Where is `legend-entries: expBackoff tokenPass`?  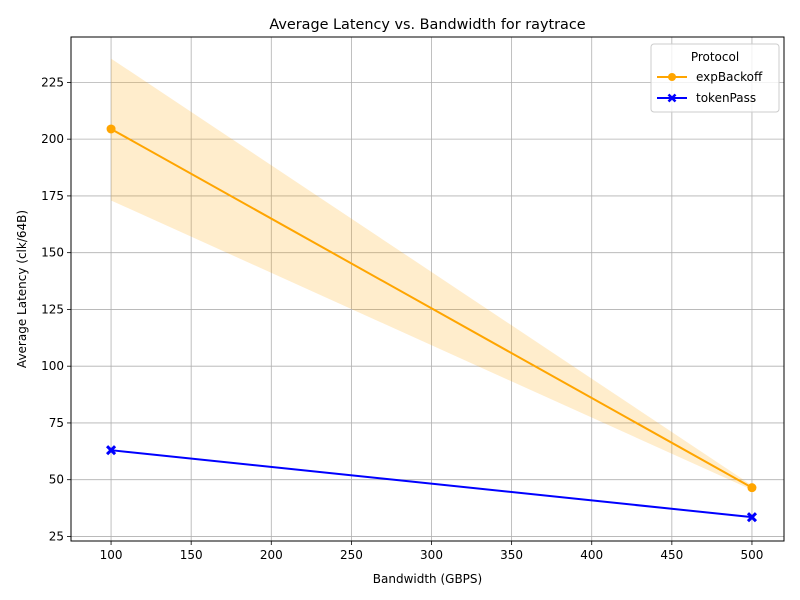 legend-entries: expBackoff tokenPass is located at coordinates (710, 87).